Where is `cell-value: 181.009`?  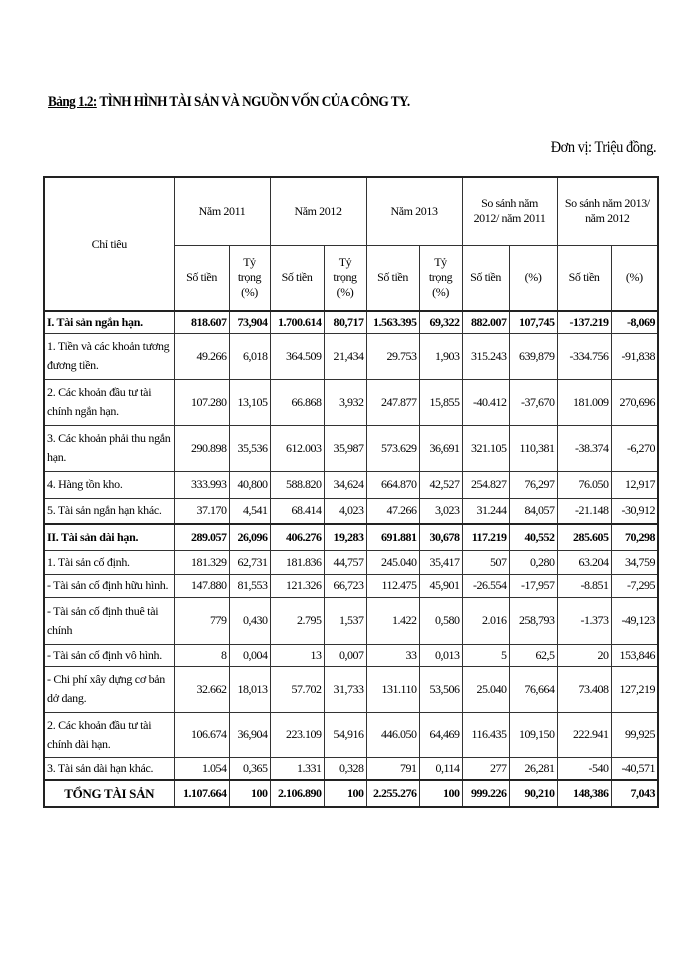
cell-value: 181.009 is located at coordinates (584, 402).